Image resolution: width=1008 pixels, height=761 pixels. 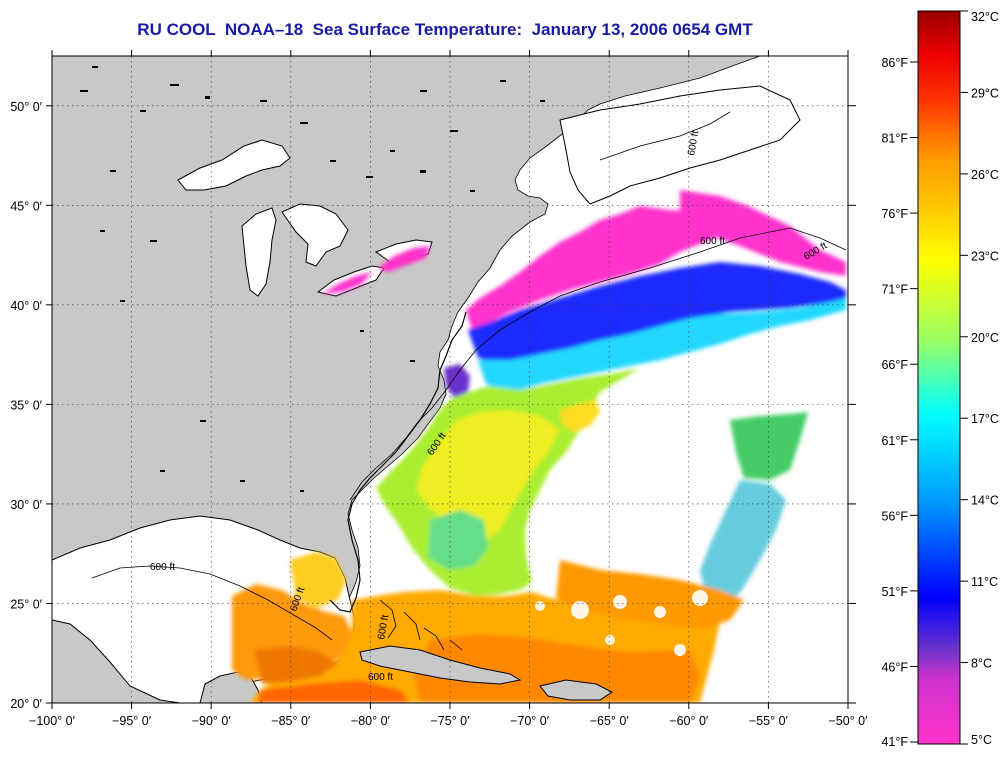 What do you see at coordinates (894, 742) in the screenshot?
I see `fahrenheit-label: 41°F` at bounding box center [894, 742].